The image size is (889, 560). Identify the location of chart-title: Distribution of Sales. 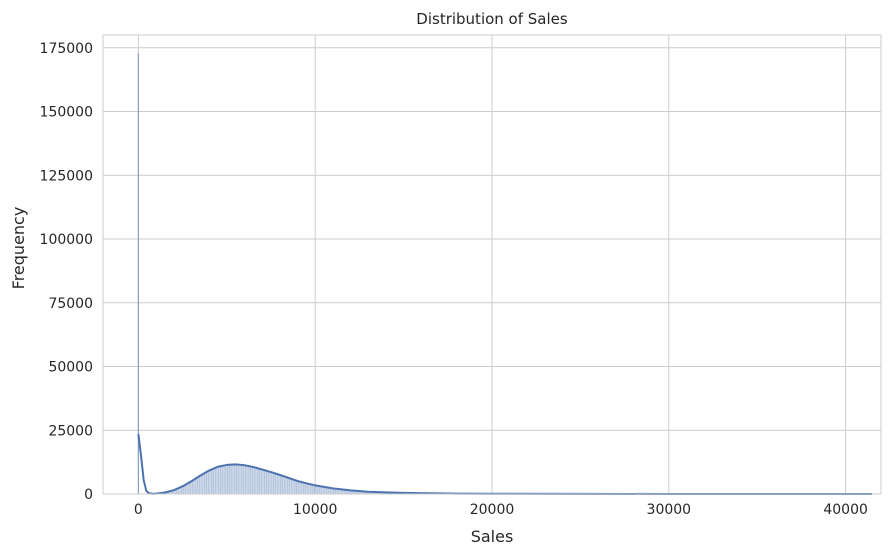
(492, 19).